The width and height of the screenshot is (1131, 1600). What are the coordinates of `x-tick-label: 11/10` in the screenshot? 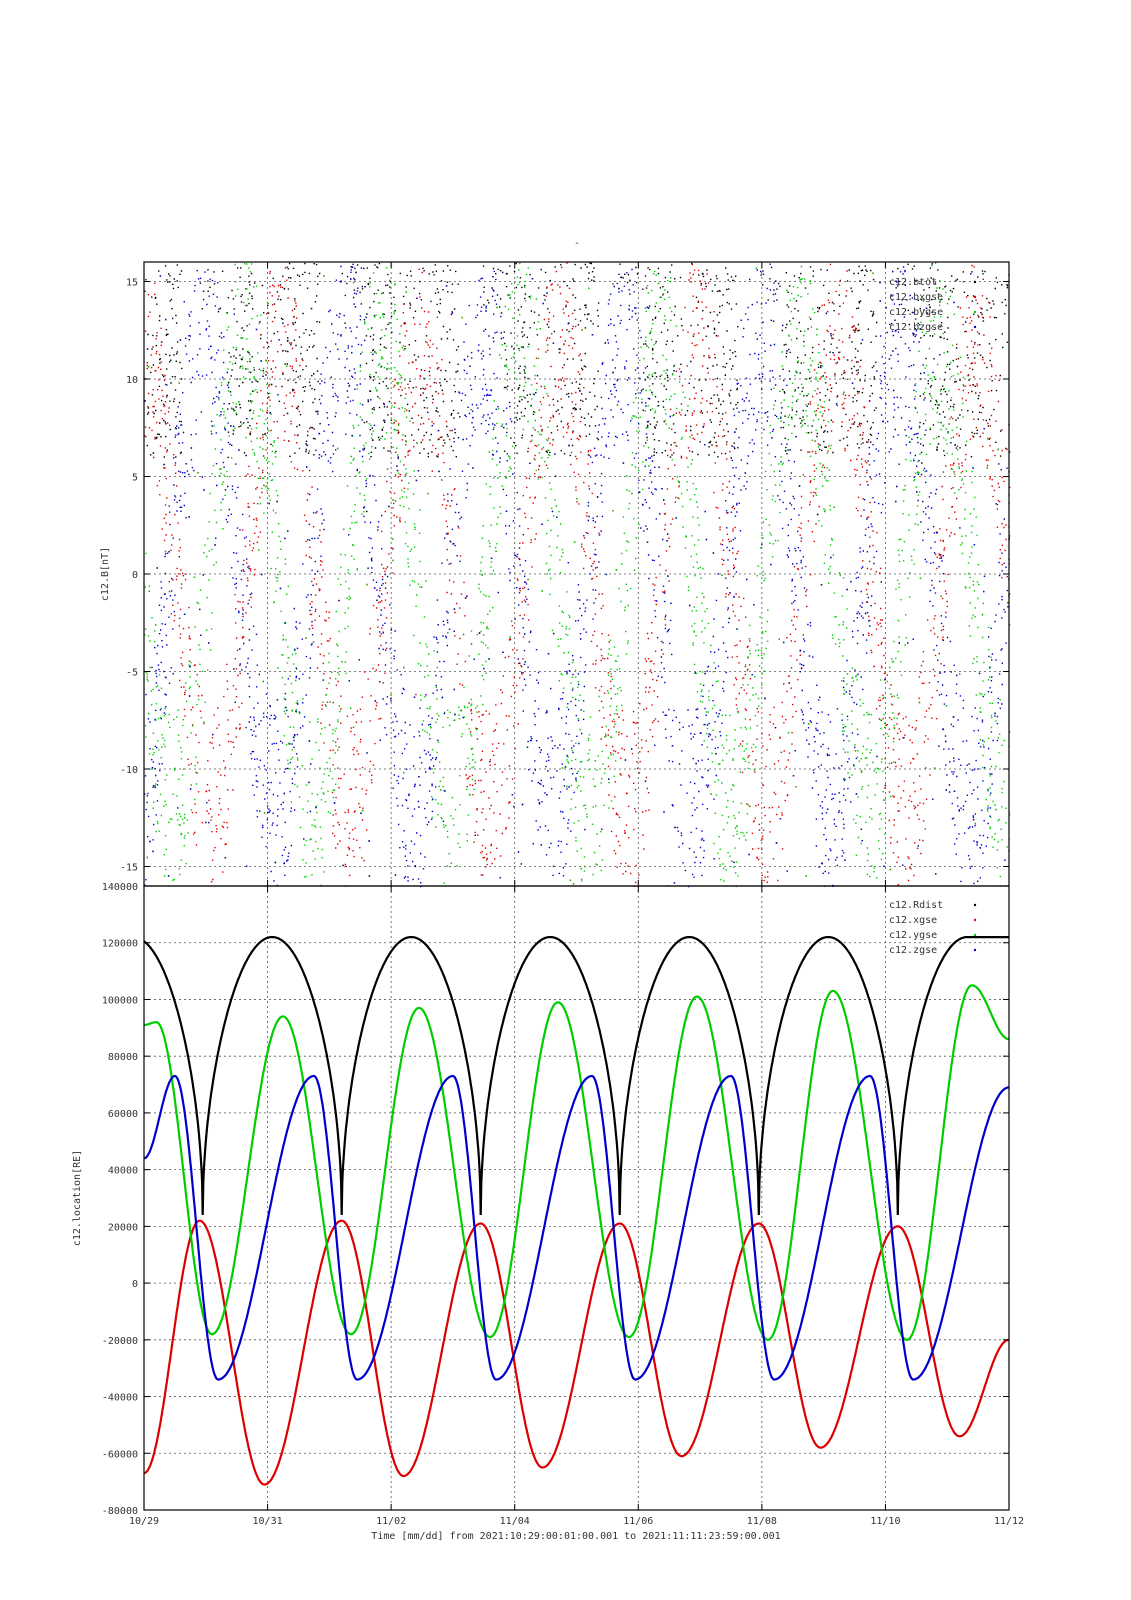 It's located at (885, 1521).